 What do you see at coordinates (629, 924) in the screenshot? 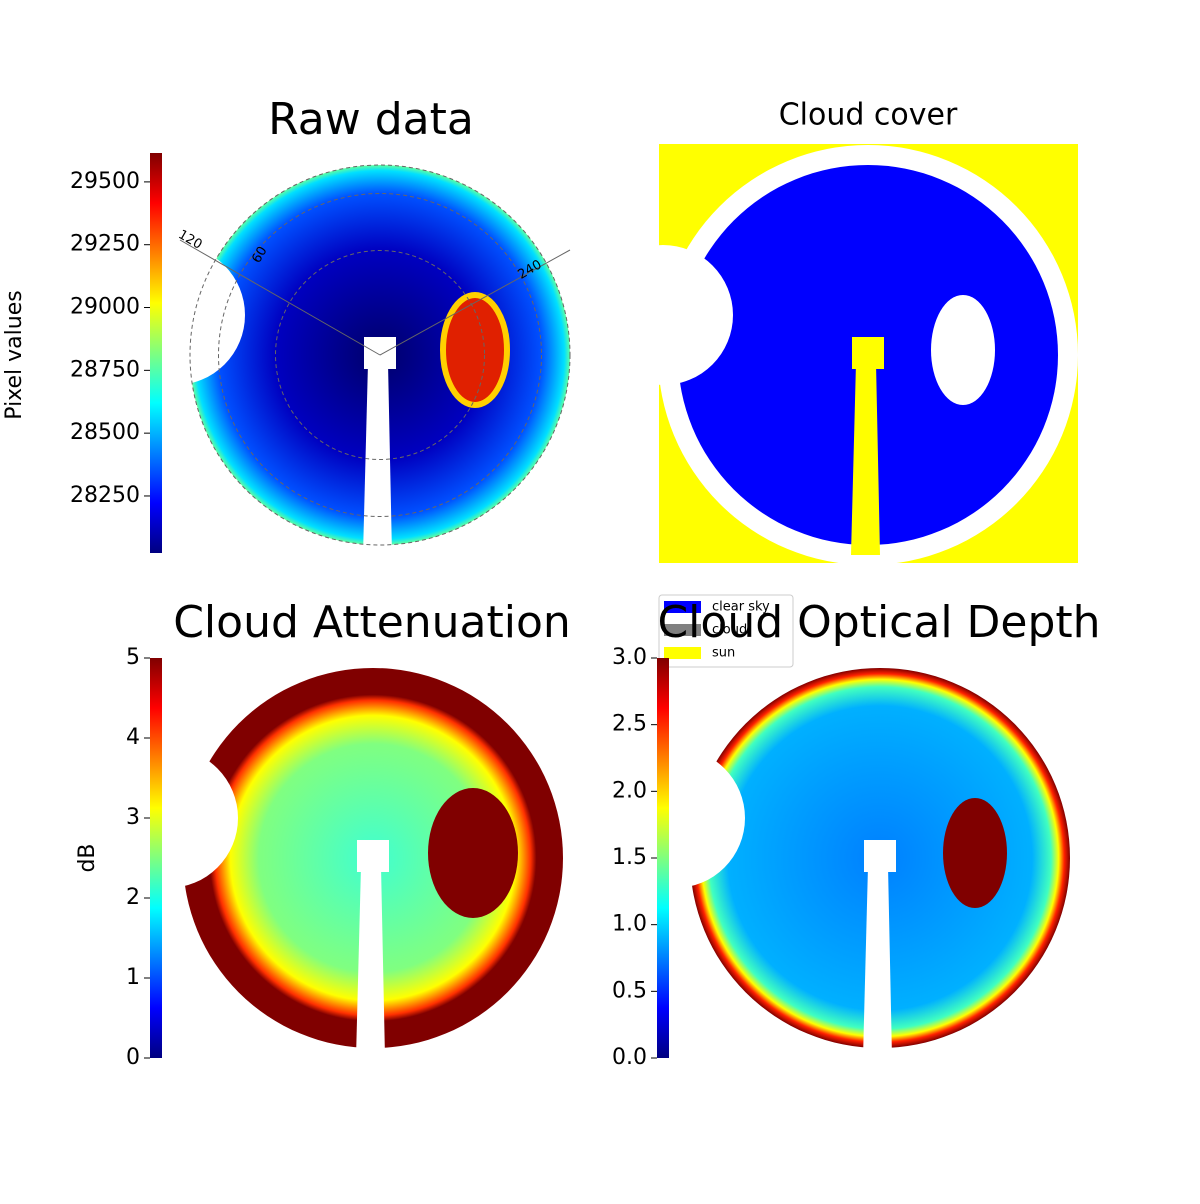
I see `colorbar-tick-label: 1.0` at bounding box center [629, 924].